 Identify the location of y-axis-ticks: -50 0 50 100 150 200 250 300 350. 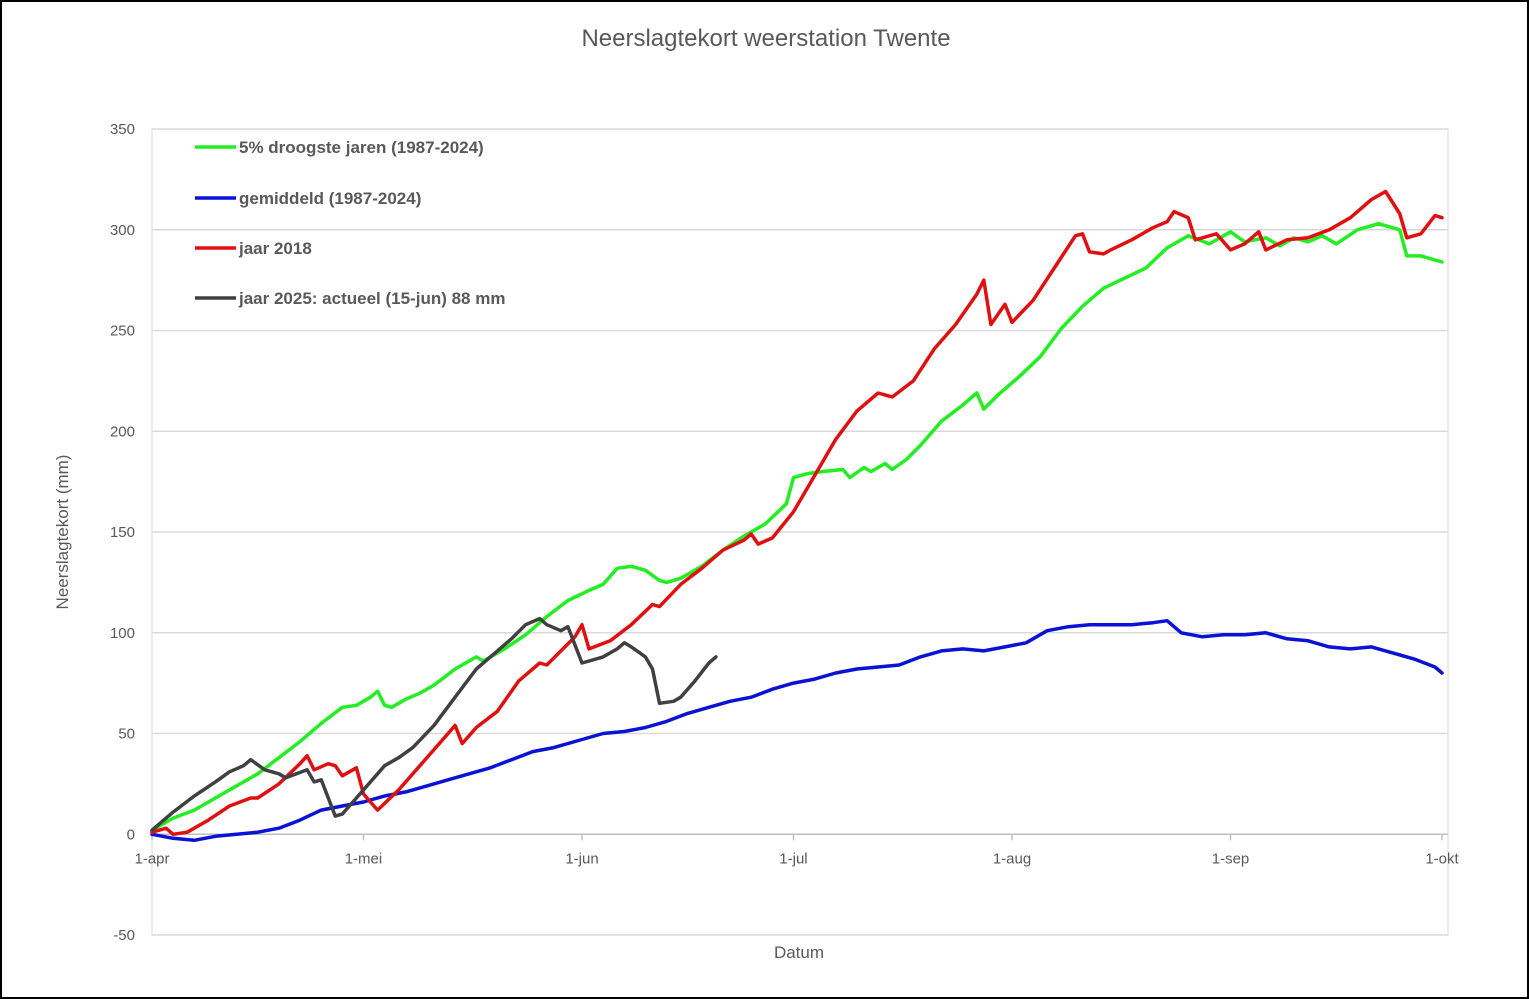
(122, 532).